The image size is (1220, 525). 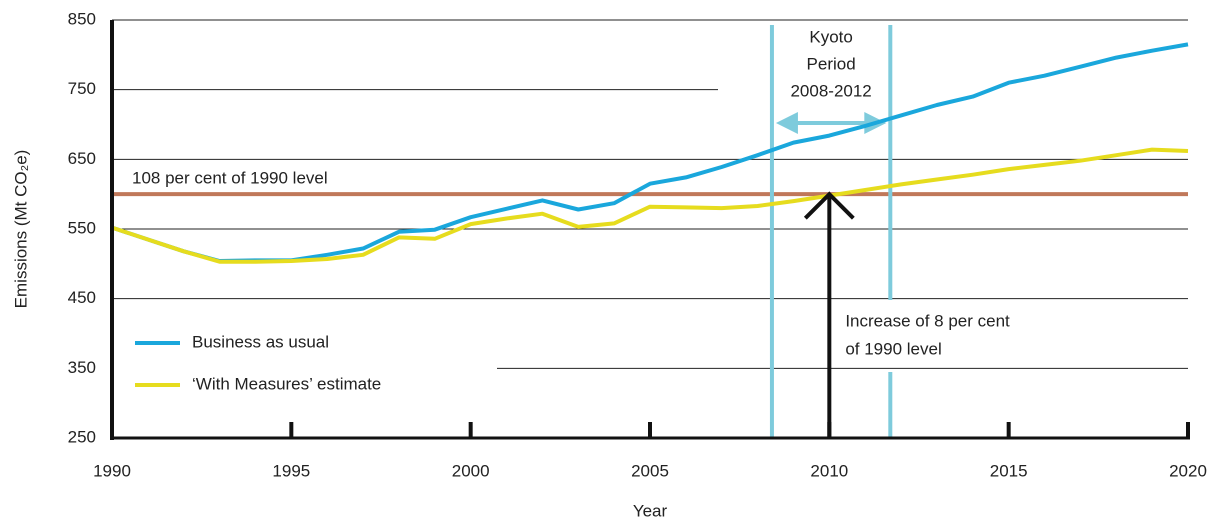 What do you see at coordinates (291, 470) in the screenshot?
I see `x-tick-label: 1995` at bounding box center [291, 470].